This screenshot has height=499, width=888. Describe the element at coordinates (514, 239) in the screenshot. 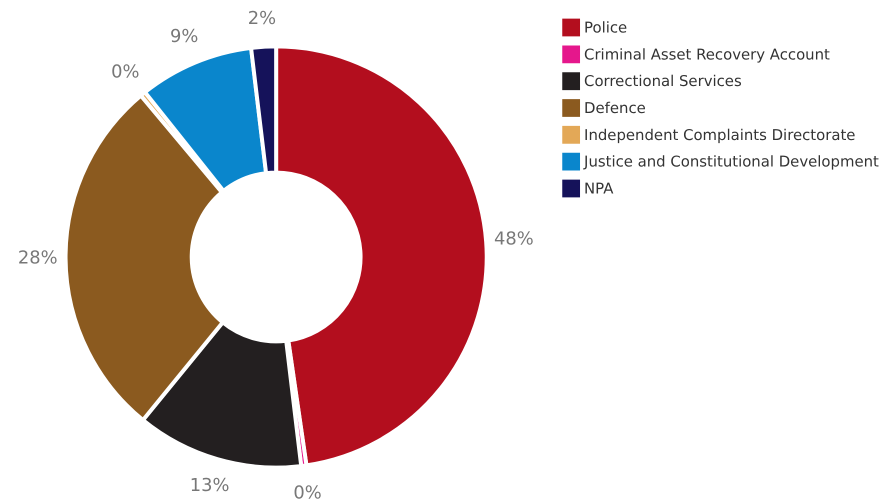

I see `data-label: 48%` at that location.